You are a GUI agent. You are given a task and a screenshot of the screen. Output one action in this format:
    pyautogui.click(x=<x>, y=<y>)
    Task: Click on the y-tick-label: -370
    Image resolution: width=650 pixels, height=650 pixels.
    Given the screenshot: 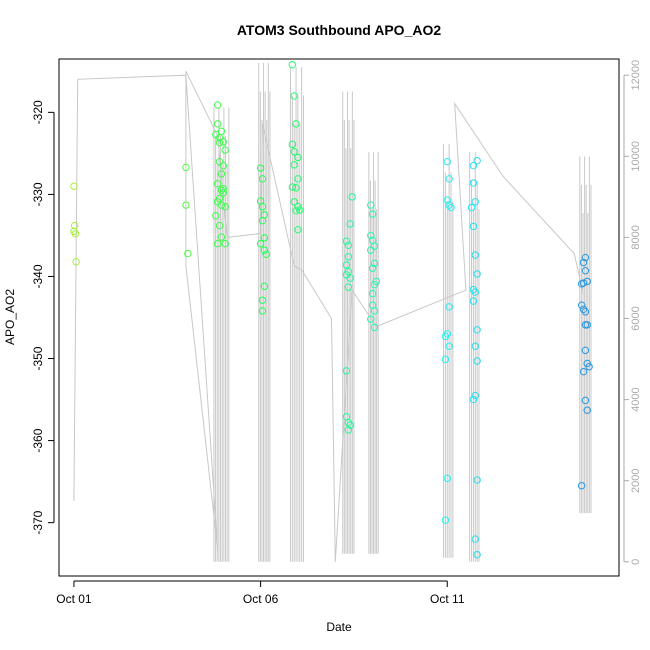 What is the action you would take?
    pyautogui.click(x=38, y=522)
    